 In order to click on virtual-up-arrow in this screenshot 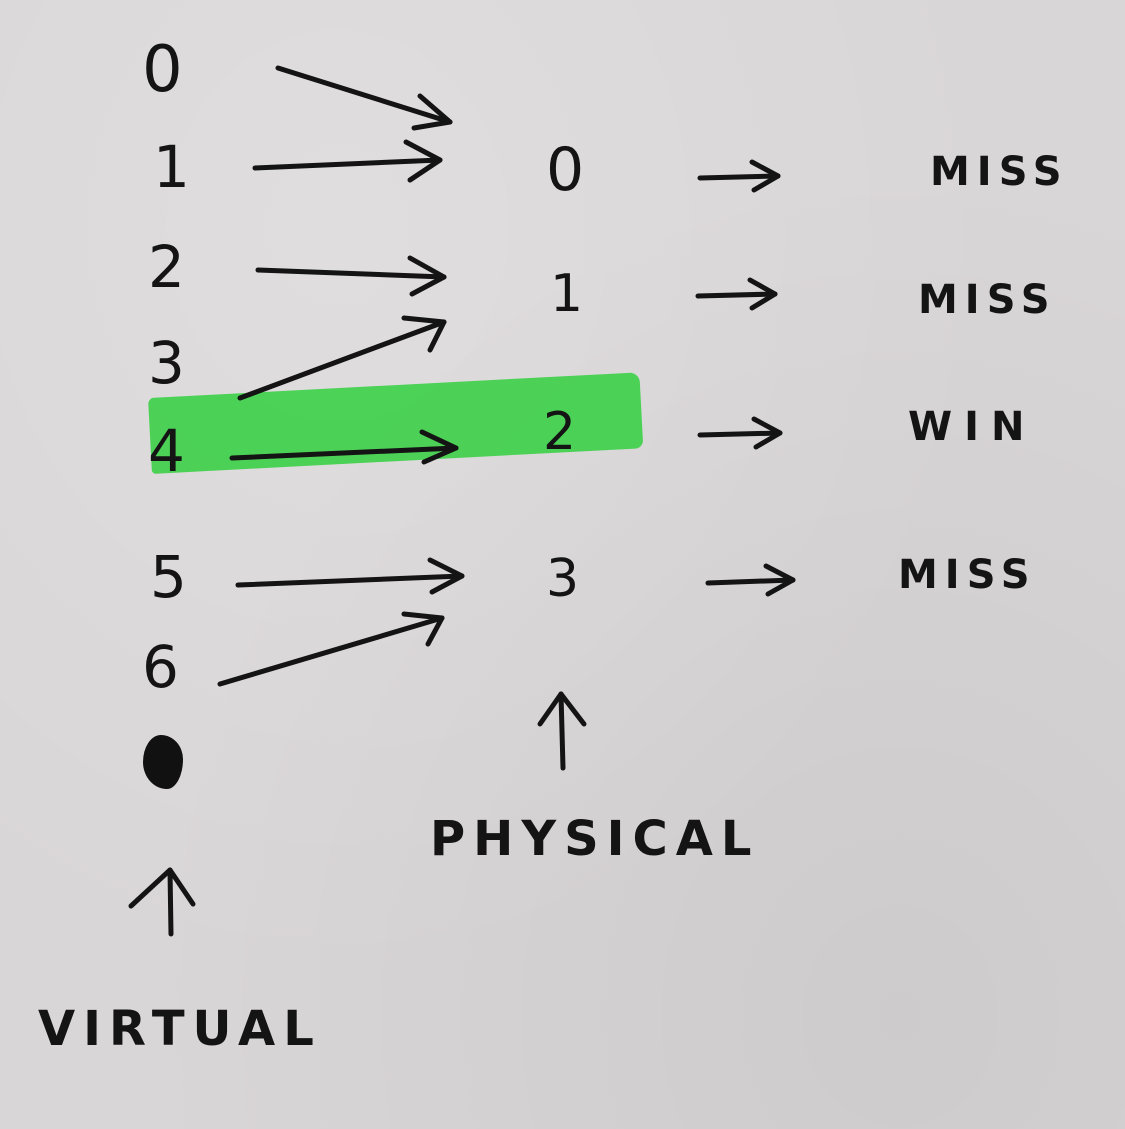, I will do `click(162, 902)`.